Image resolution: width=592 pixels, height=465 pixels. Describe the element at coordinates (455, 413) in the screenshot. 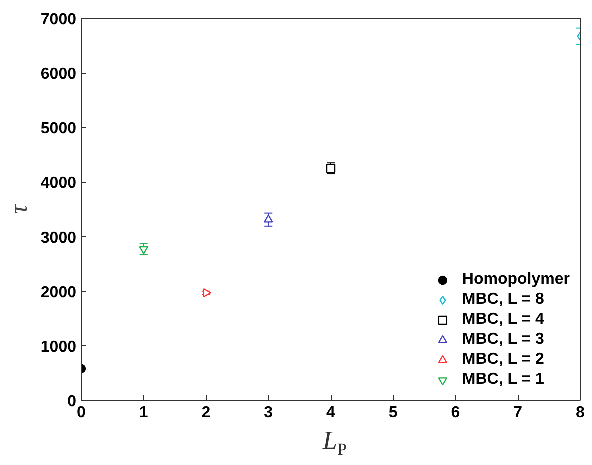

I see `x-tick-label: 6` at that location.